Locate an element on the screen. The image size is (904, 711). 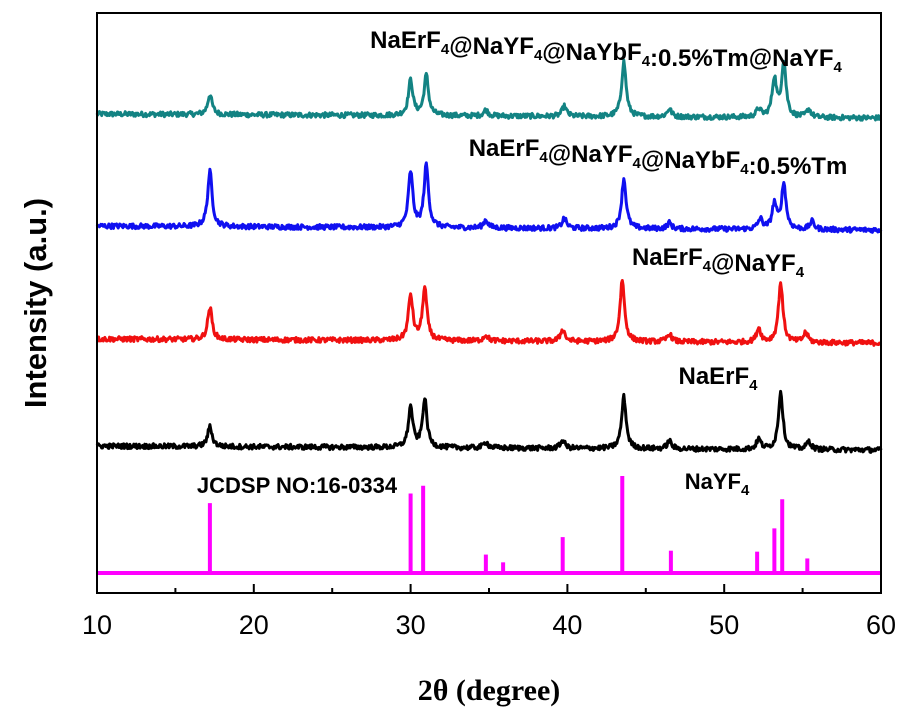
series-label-part: :0.5%Tm is located at coordinates (798, 166).